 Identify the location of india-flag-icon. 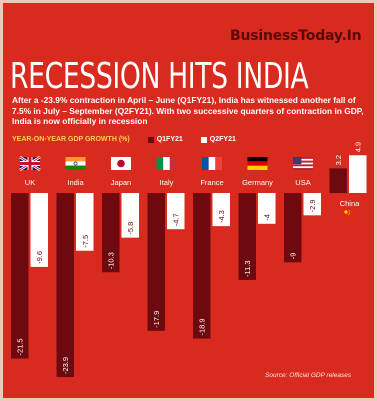
(75, 163).